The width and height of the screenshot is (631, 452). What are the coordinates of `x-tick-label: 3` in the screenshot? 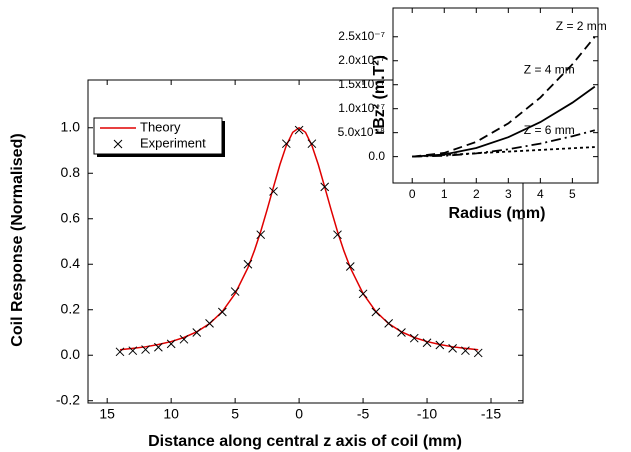 It's located at (508, 194).